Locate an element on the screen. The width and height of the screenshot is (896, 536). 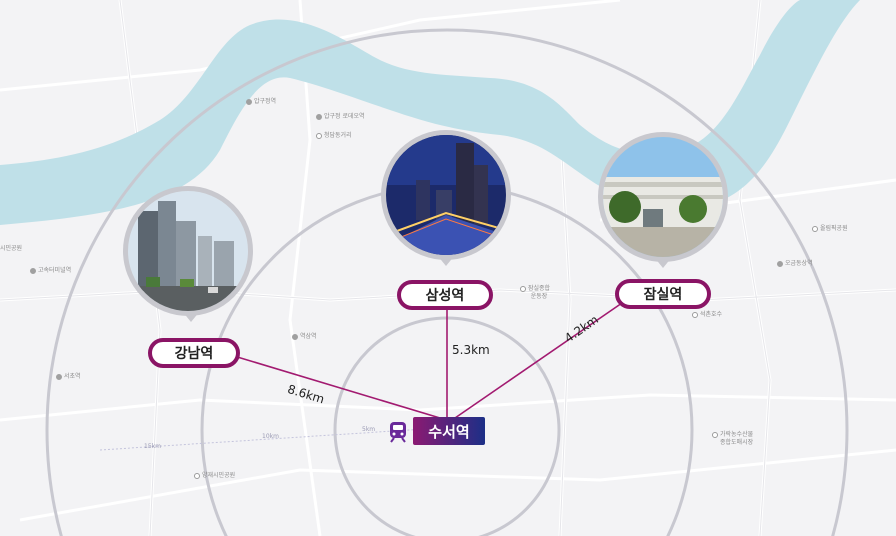
connector-lines is located at coordinates (428, 360).